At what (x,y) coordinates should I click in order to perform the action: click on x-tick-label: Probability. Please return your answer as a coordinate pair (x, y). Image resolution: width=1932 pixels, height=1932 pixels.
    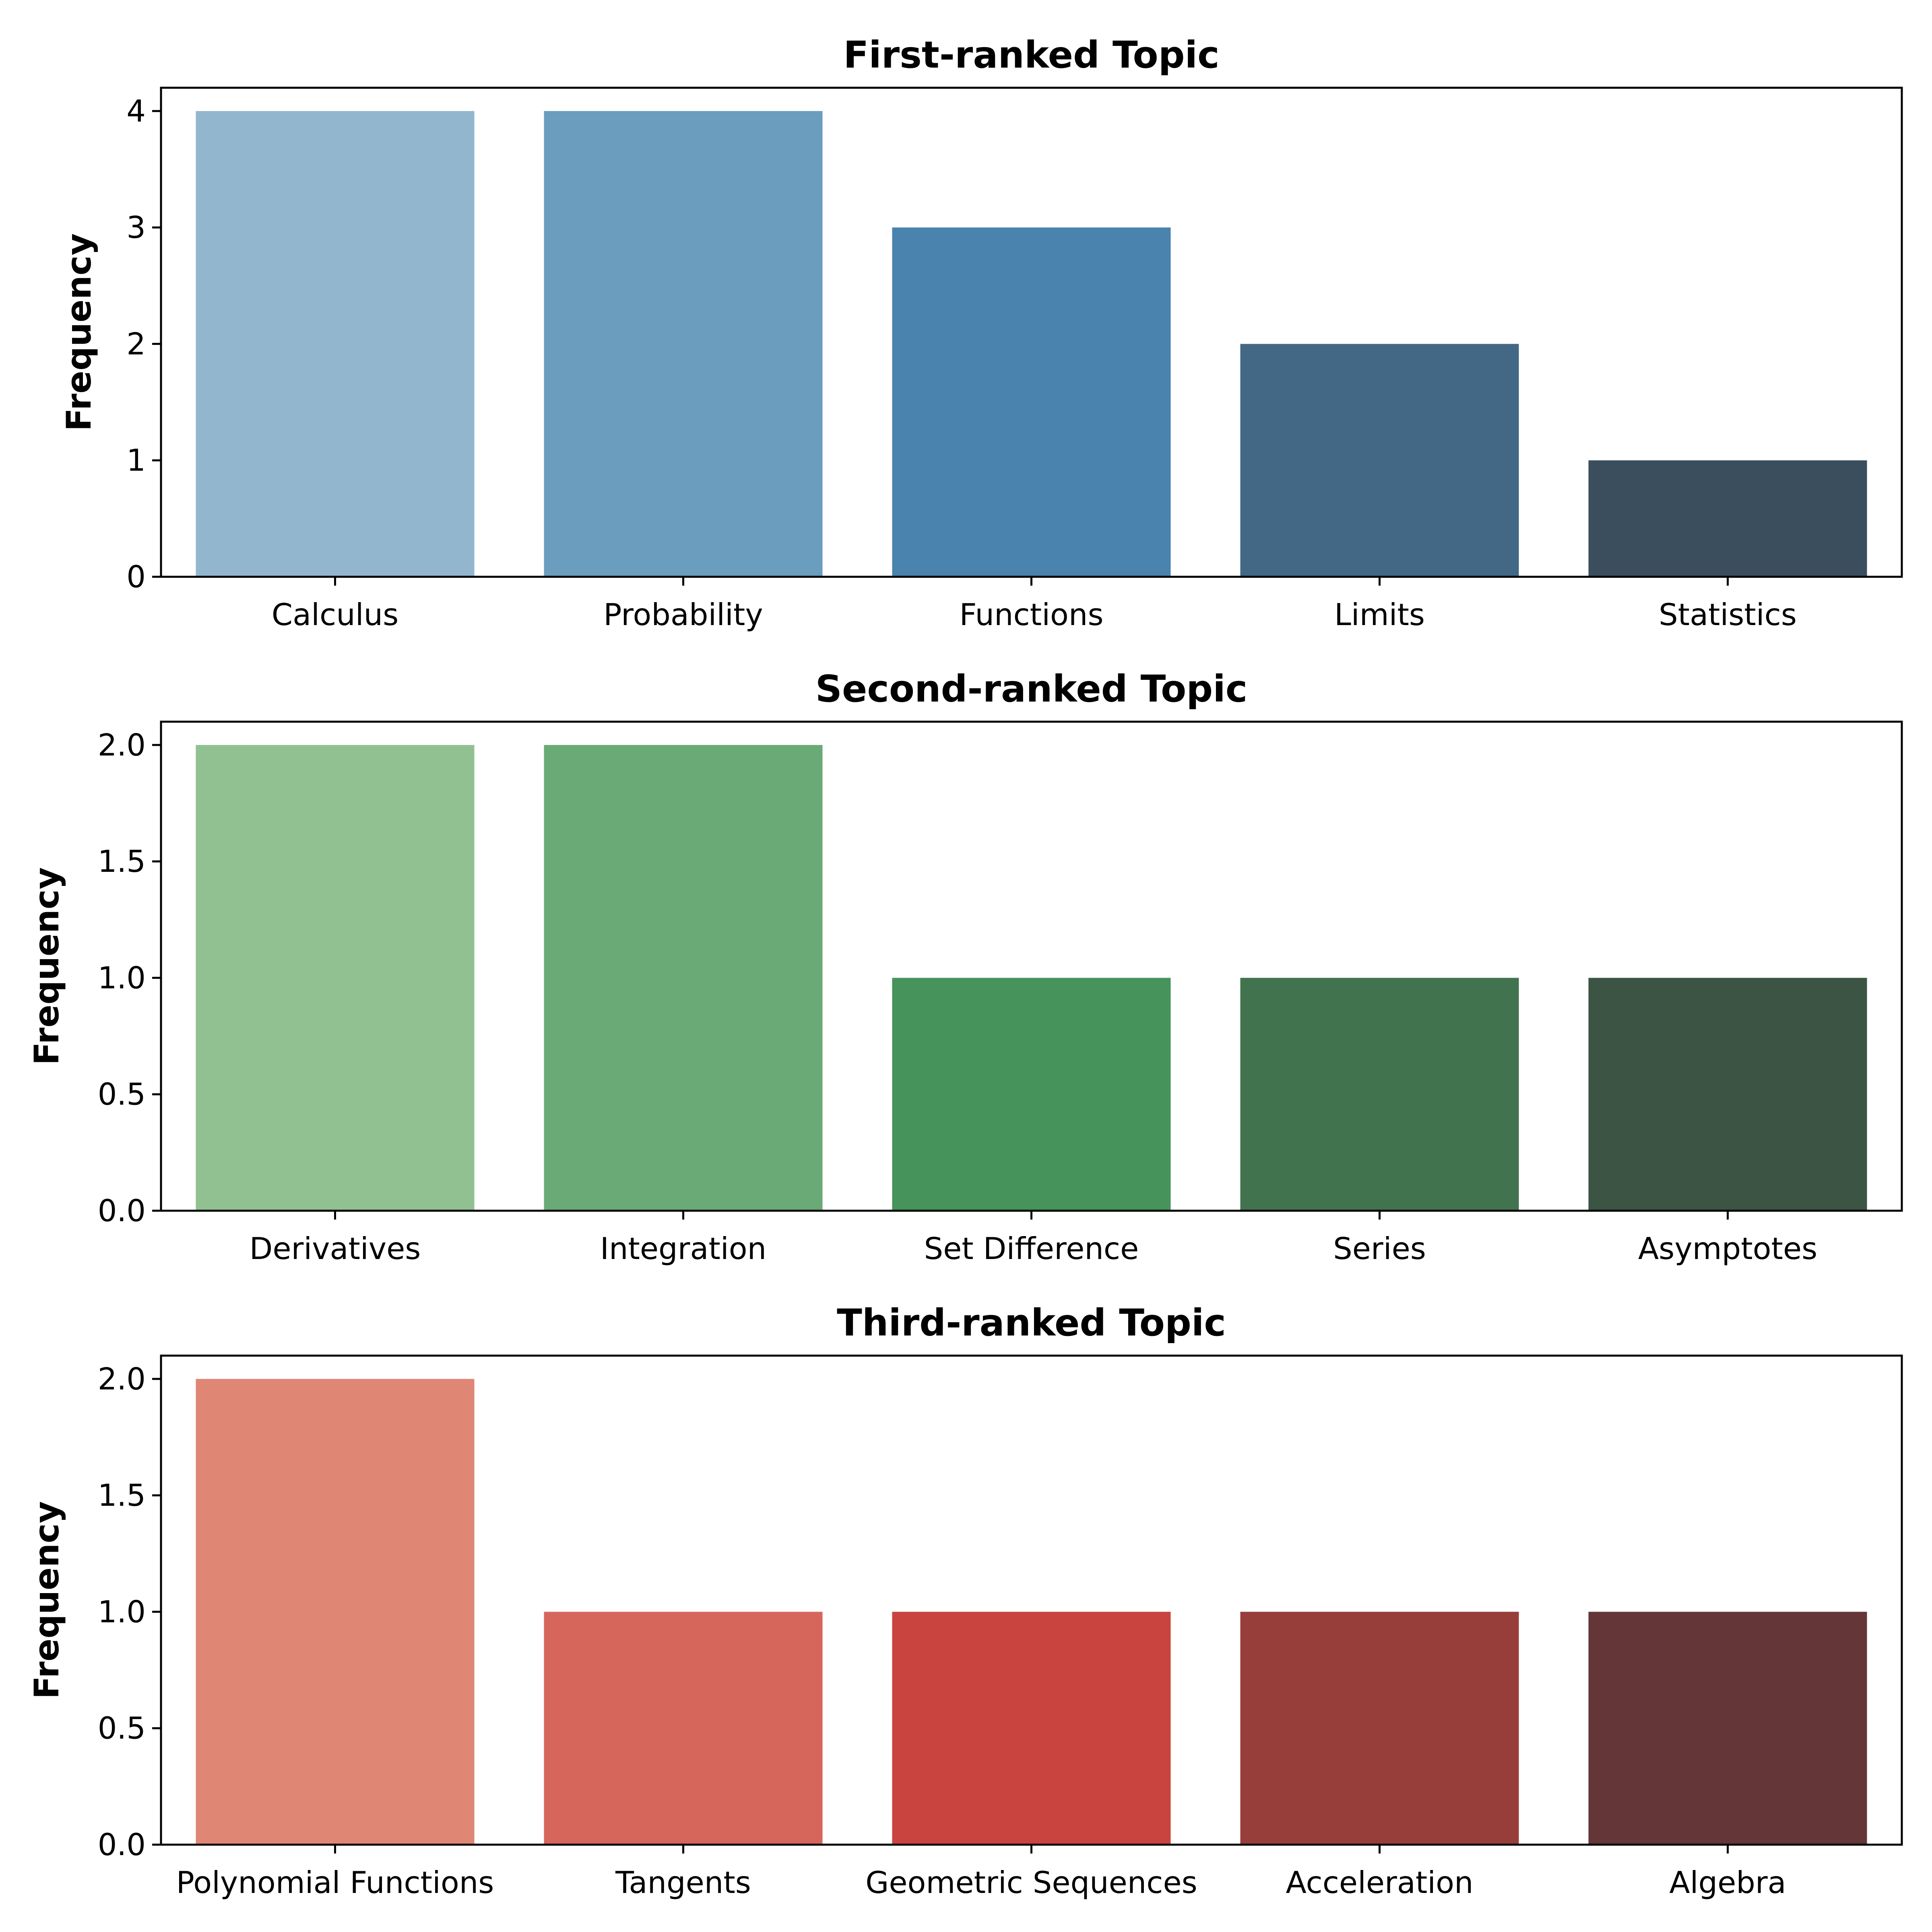
    Looking at the image, I should click on (683, 614).